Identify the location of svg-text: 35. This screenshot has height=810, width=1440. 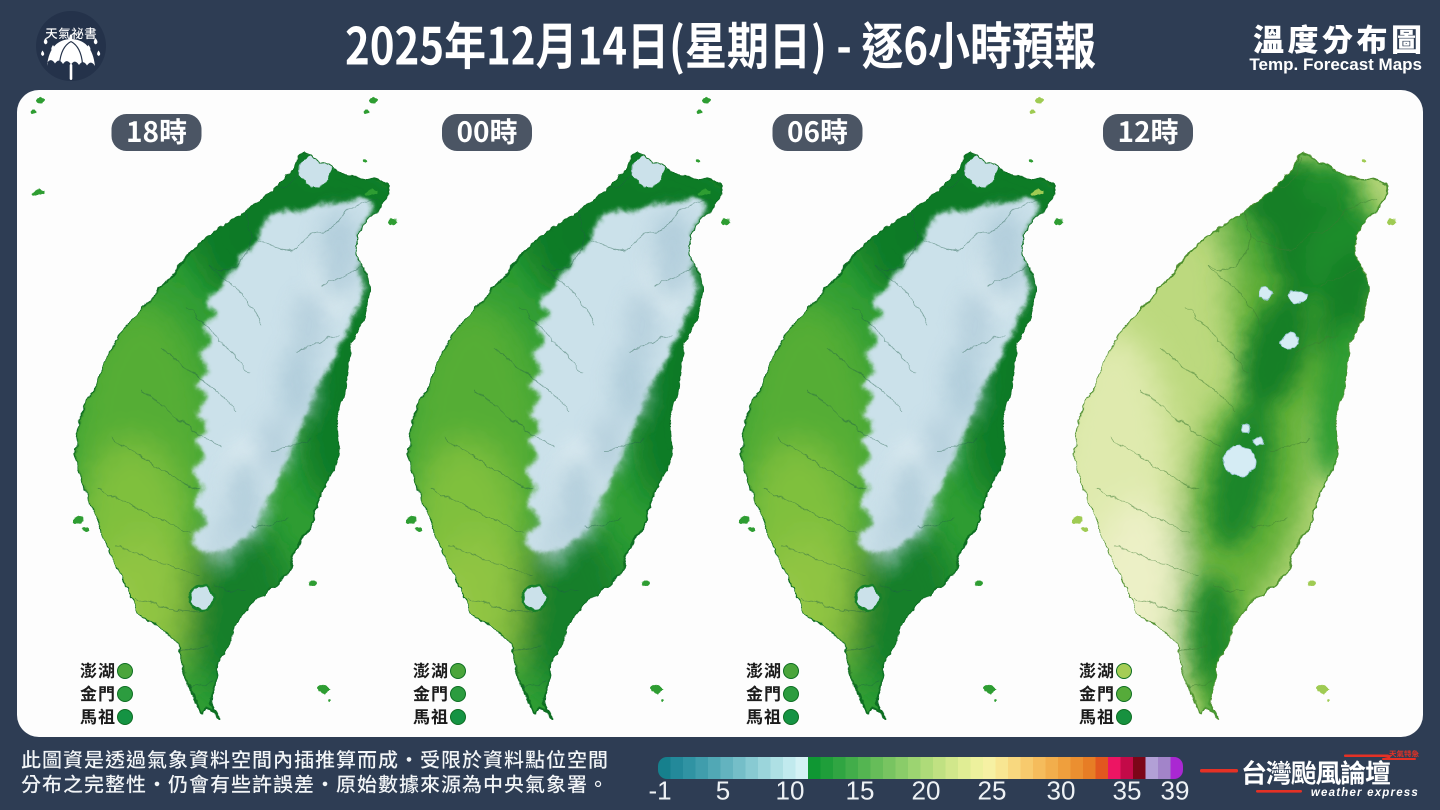
(1127, 791).